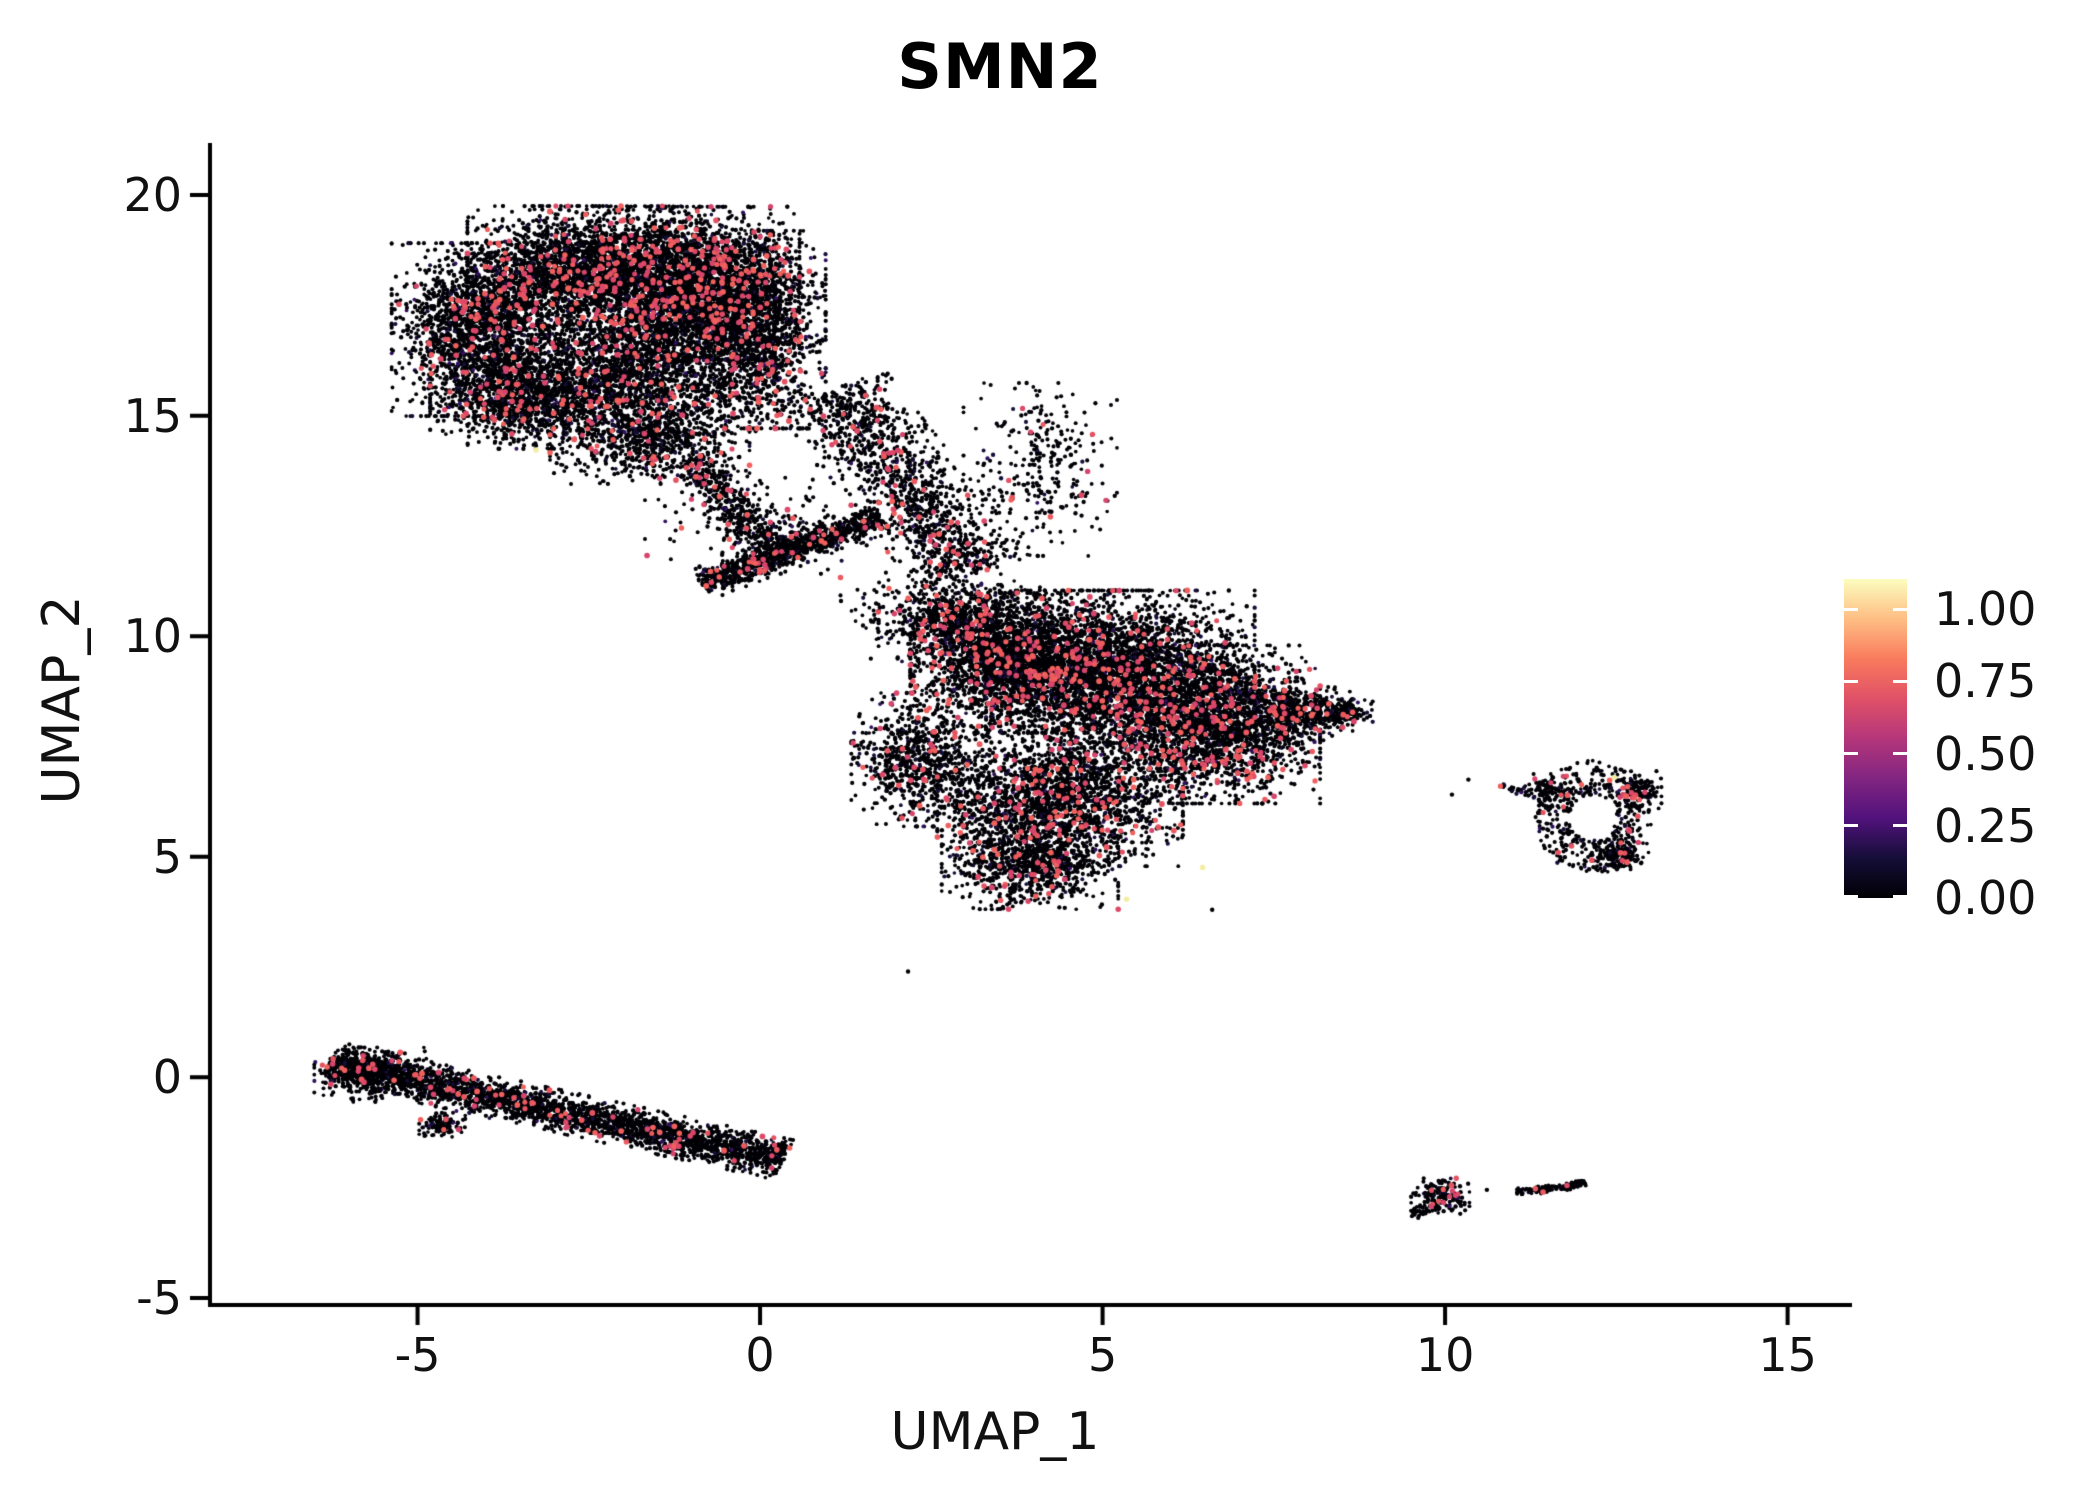 Image resolution: width=2100 pixels, height=1500 pixels. Describe the element at coordinates (167, 1077) in the screenshot. I see `y-tick-label: 0` at that location.